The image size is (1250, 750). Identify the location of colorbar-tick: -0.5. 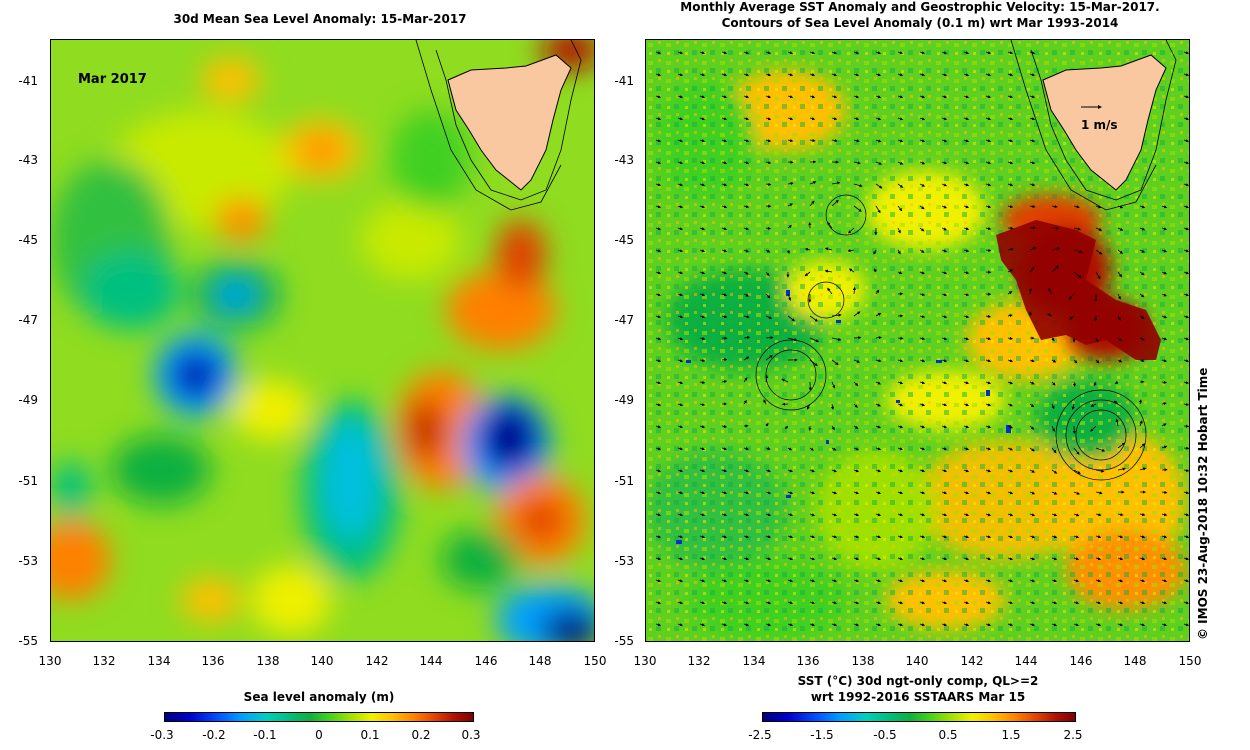
(885, 735).